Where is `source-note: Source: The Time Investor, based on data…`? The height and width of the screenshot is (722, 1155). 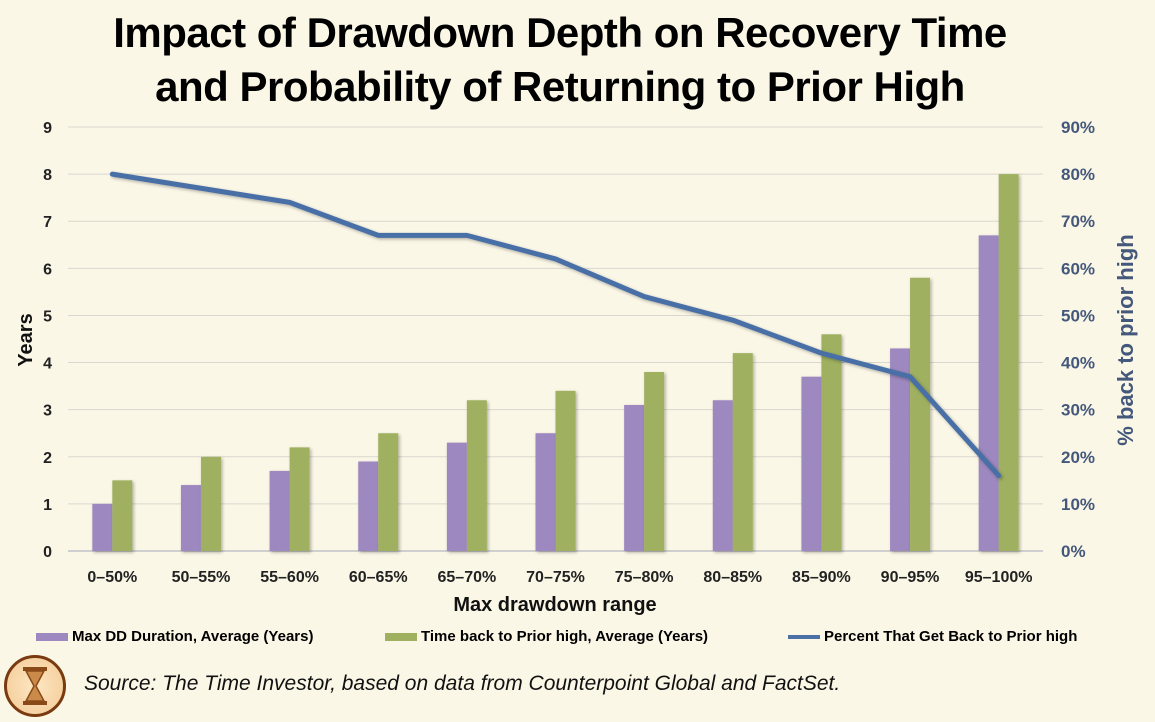 source-note: Source: The Time Investor, based on data… is located at coordinates (462, 683).